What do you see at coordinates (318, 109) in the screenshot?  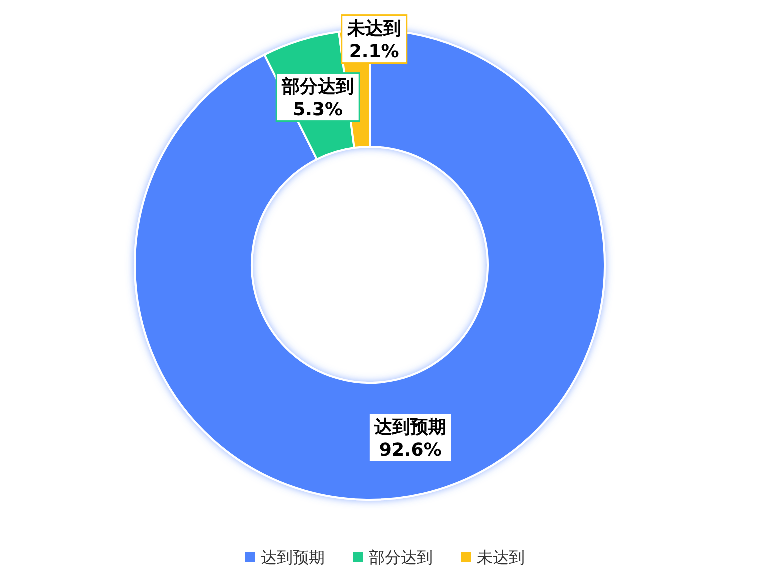 I see `data-label: 5.3%` at bounding box center [318, 109].